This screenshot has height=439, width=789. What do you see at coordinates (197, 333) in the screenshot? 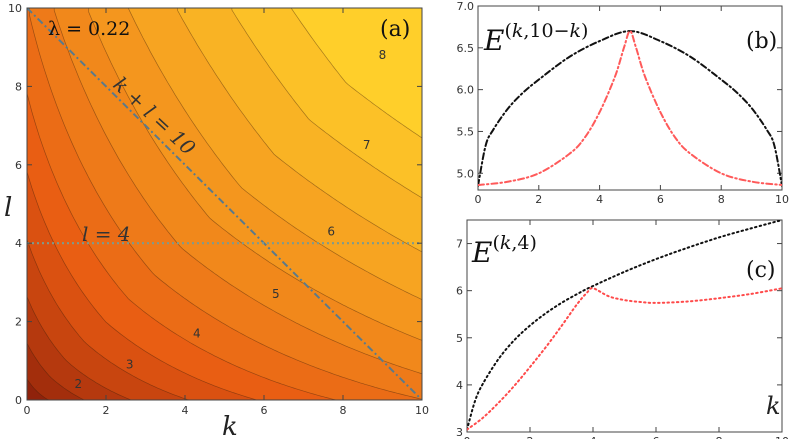
I see `contour-label-4: 4` at bounding box center [197, 333].